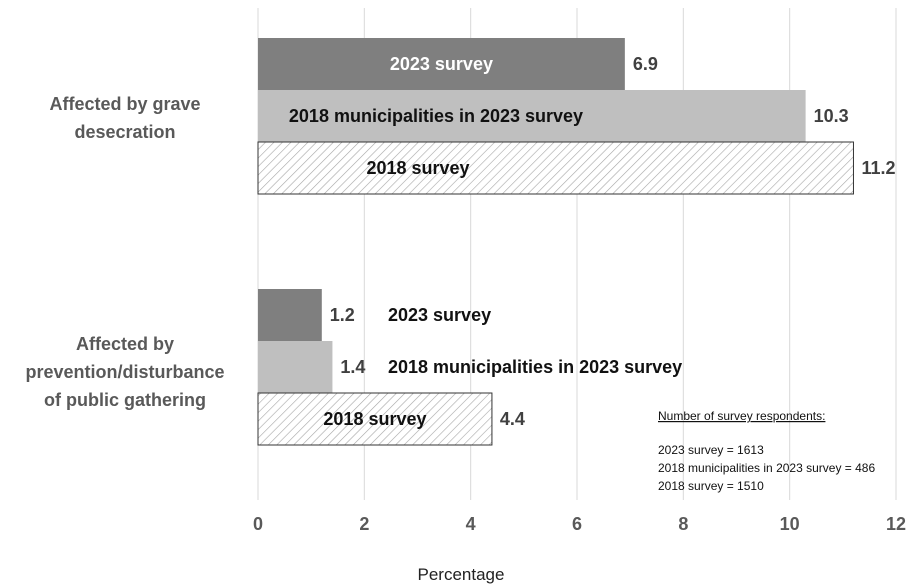 The height and width of the screenshot is (586, 922). What do you see at coordinates (258, 524) in the screenshot?
I see `x-tick-label: 0` at bounding box center [258, 524].